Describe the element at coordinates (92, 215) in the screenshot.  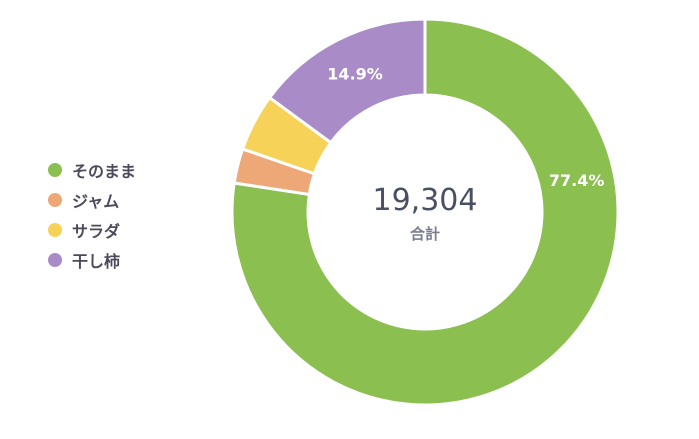
I see `legend: そのまま ジャム サラダ 干し柿` at that location.